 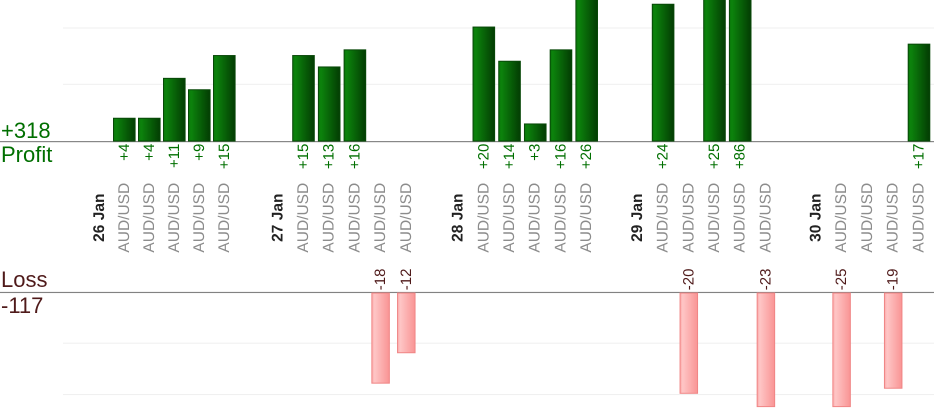 I want to click on loss-axis-title: Loss, so click(x=24, y=279).